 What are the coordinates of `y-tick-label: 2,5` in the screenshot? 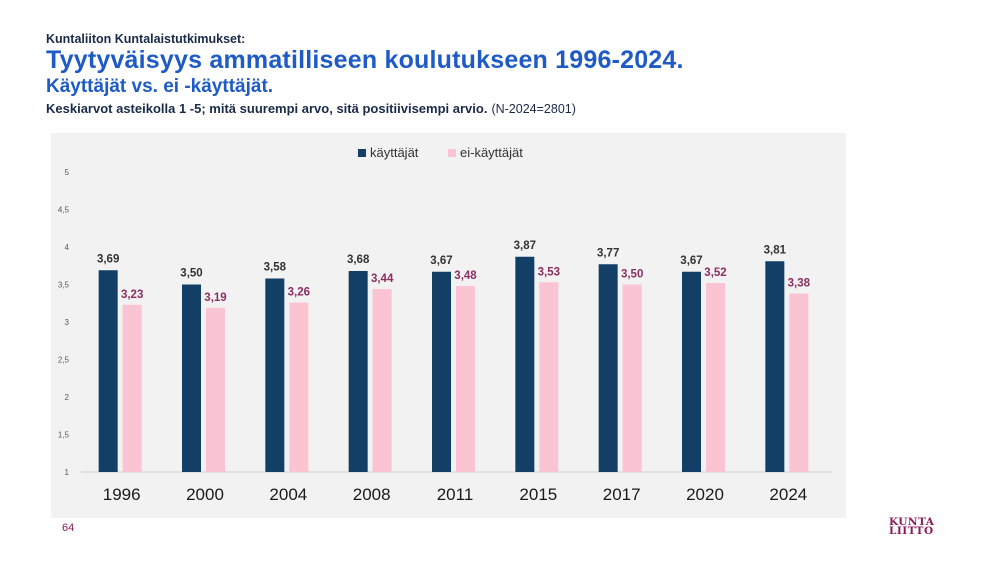 It's located at (64, 360).